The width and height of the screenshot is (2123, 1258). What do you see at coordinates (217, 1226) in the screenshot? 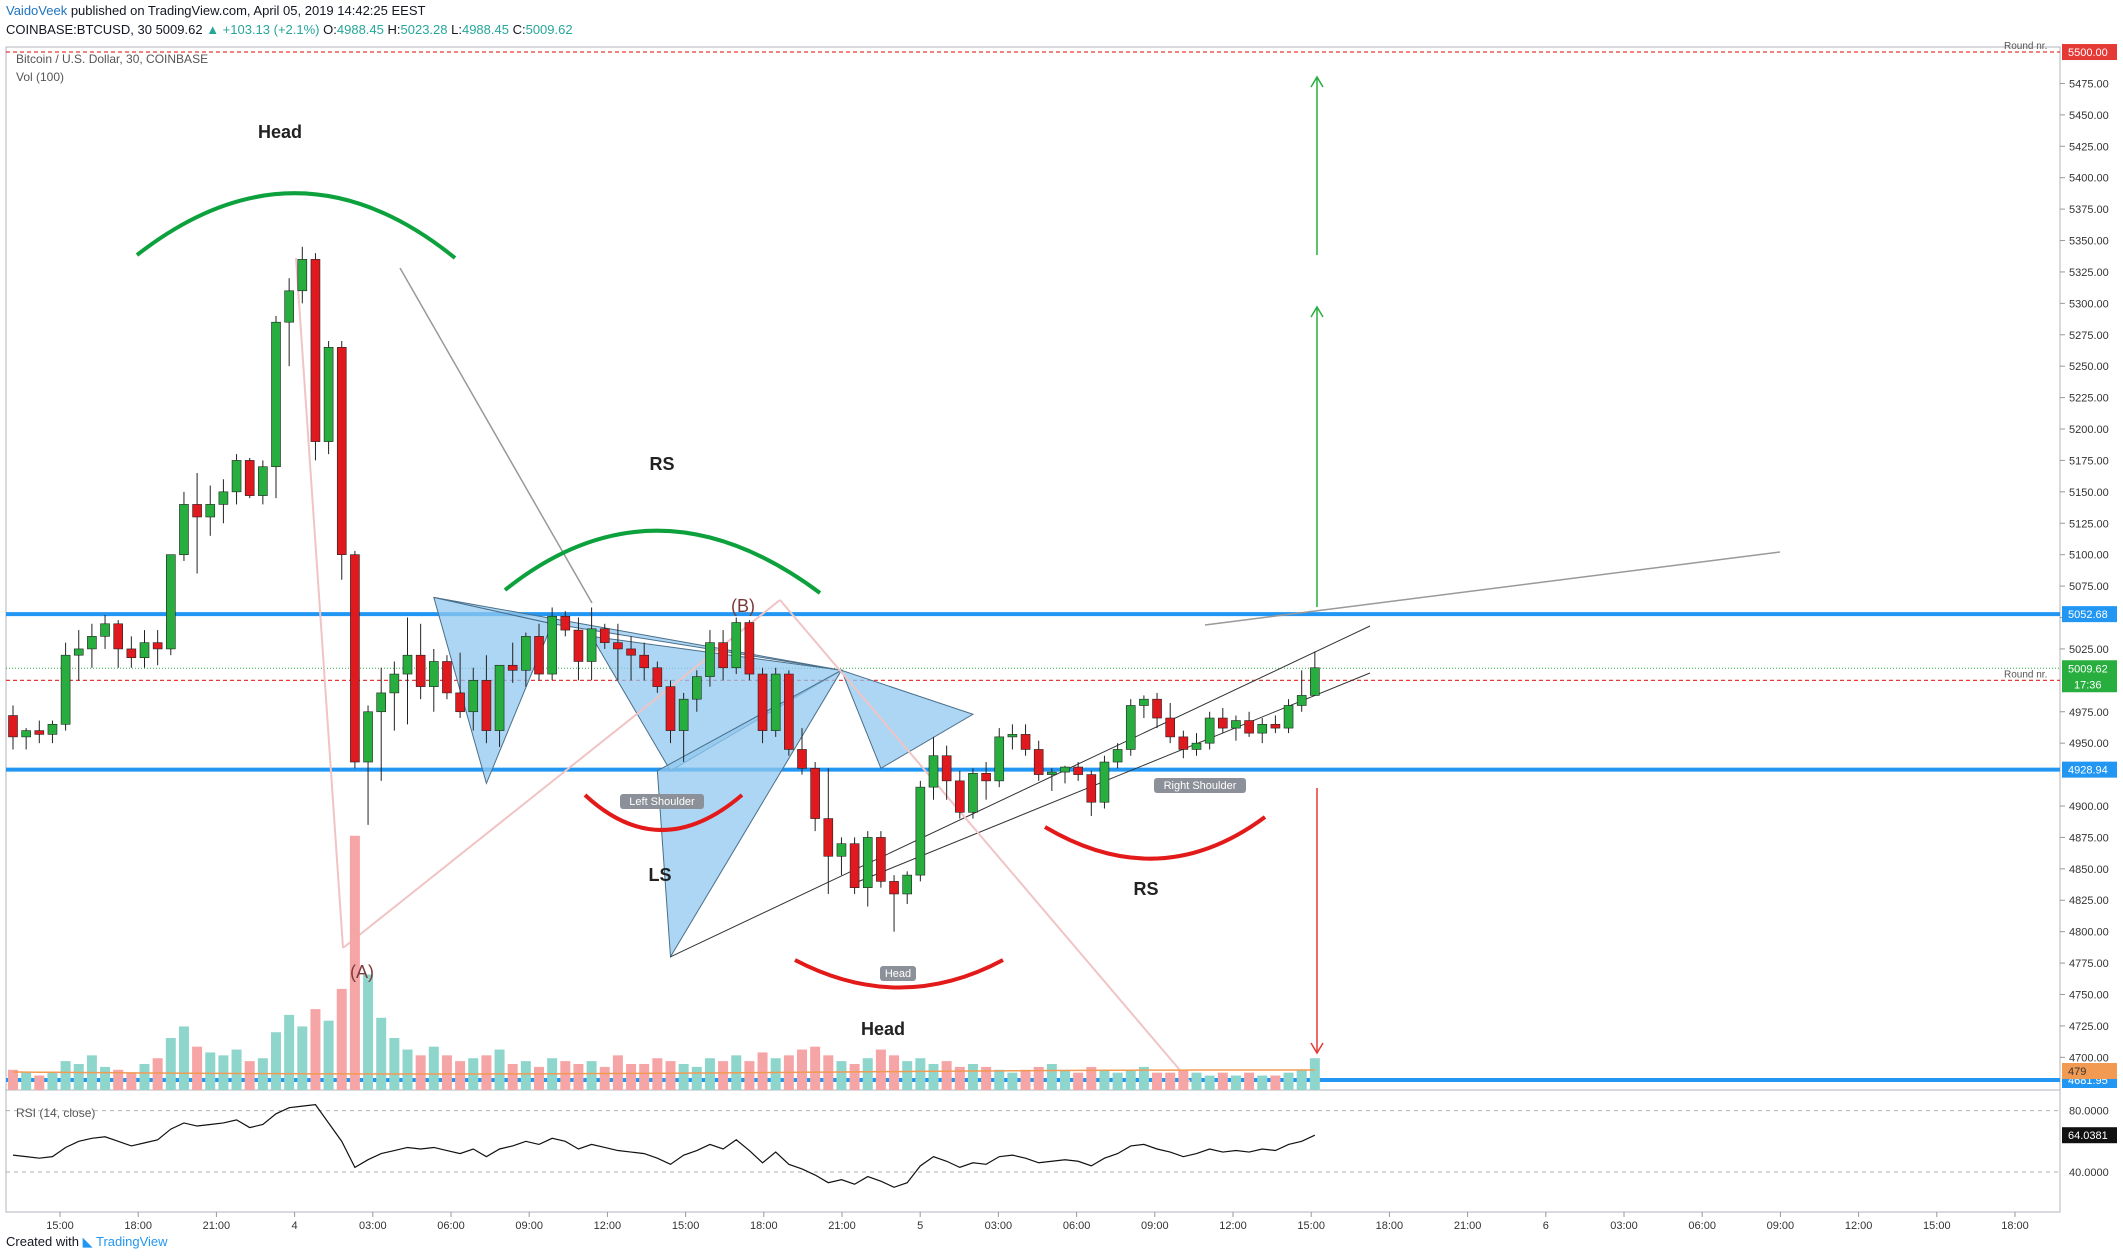
I see `time-tick-label: 21:00` at bounding box center [217, 1226].